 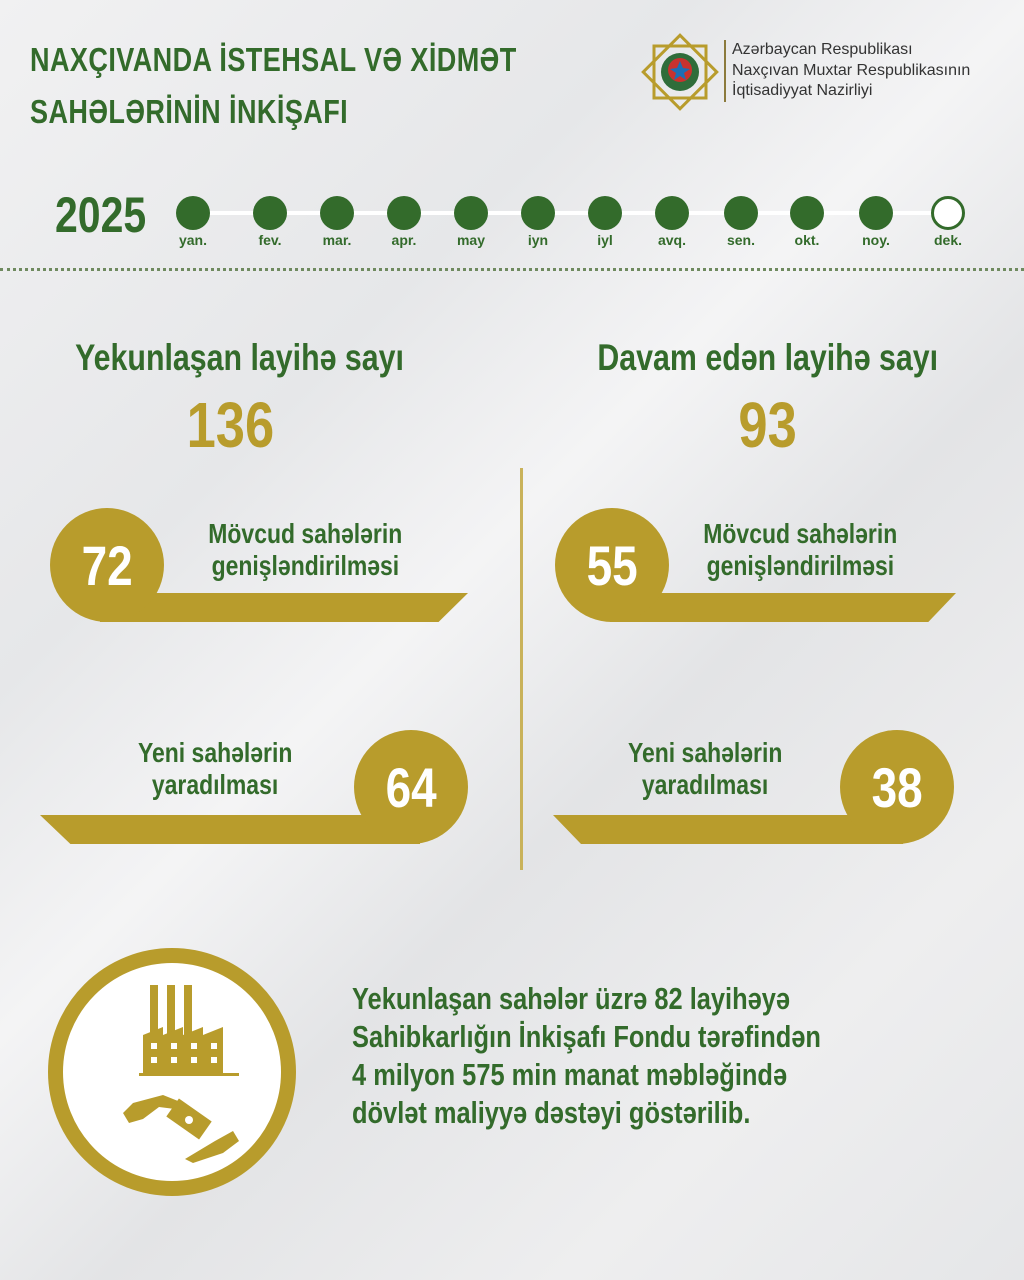 What do you see at coordinates (471, 213) in the screenshot?
I see `timeline-dot-may` at bounding box center [471, 213].